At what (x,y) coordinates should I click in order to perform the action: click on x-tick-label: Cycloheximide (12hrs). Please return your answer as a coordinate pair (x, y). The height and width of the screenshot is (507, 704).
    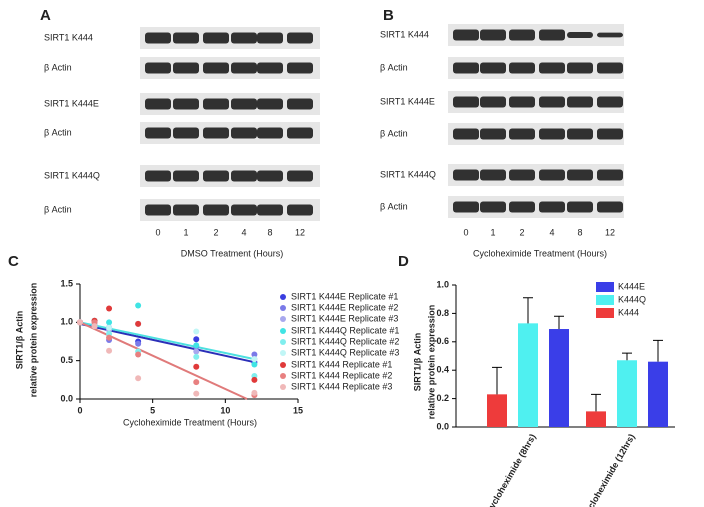
    Looking at the image, I should click on (608, 469).